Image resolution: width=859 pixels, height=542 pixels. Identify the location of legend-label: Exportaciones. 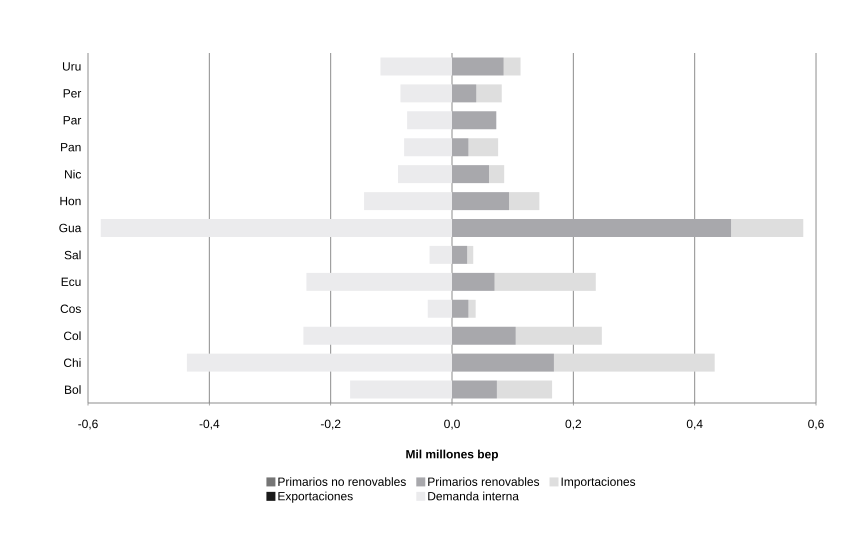
(315, 497).